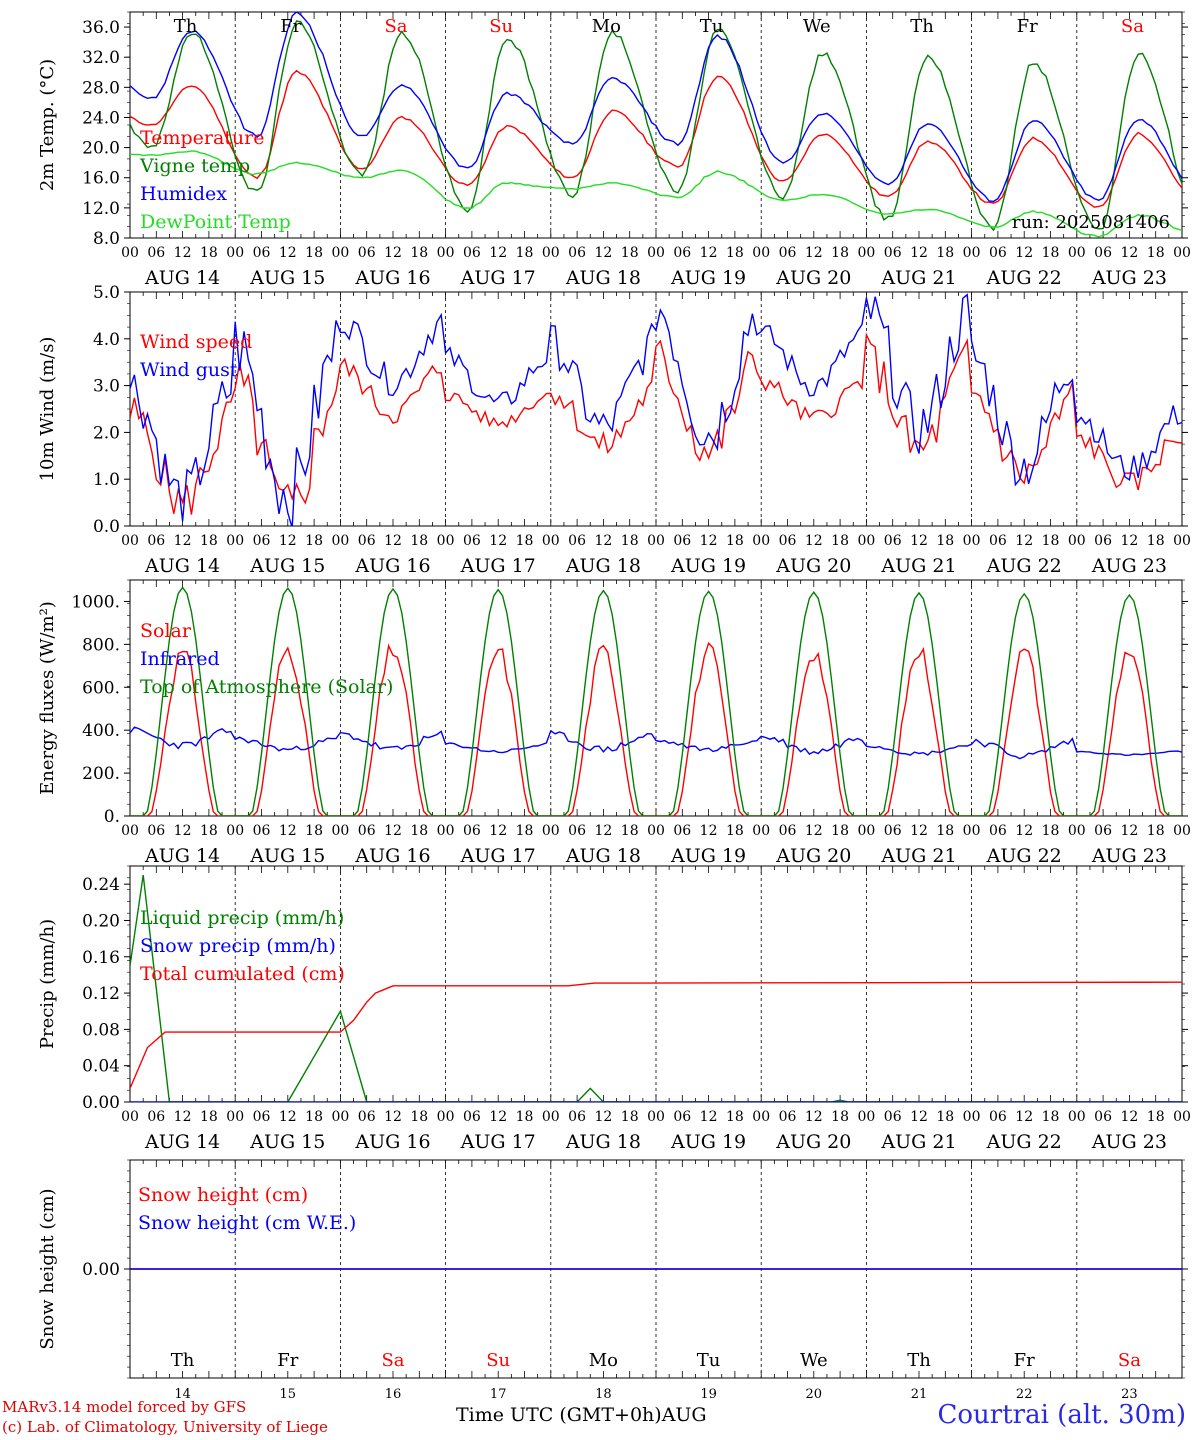 The width and height of the screenshot is (1194, 1440). I want to click on date-label: AUG 16, so click(392, 1142).